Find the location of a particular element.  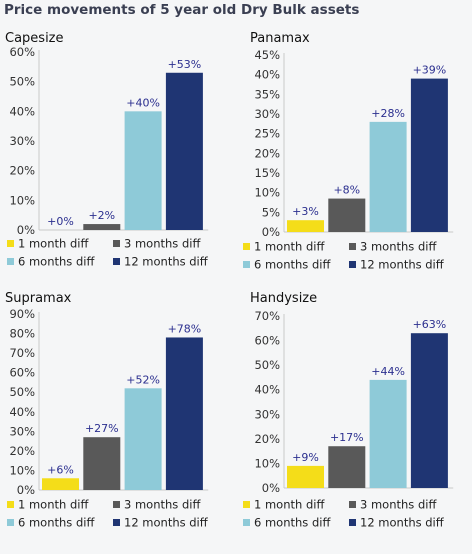

y-tick-label: 5% is located at coordinates (271, 212).